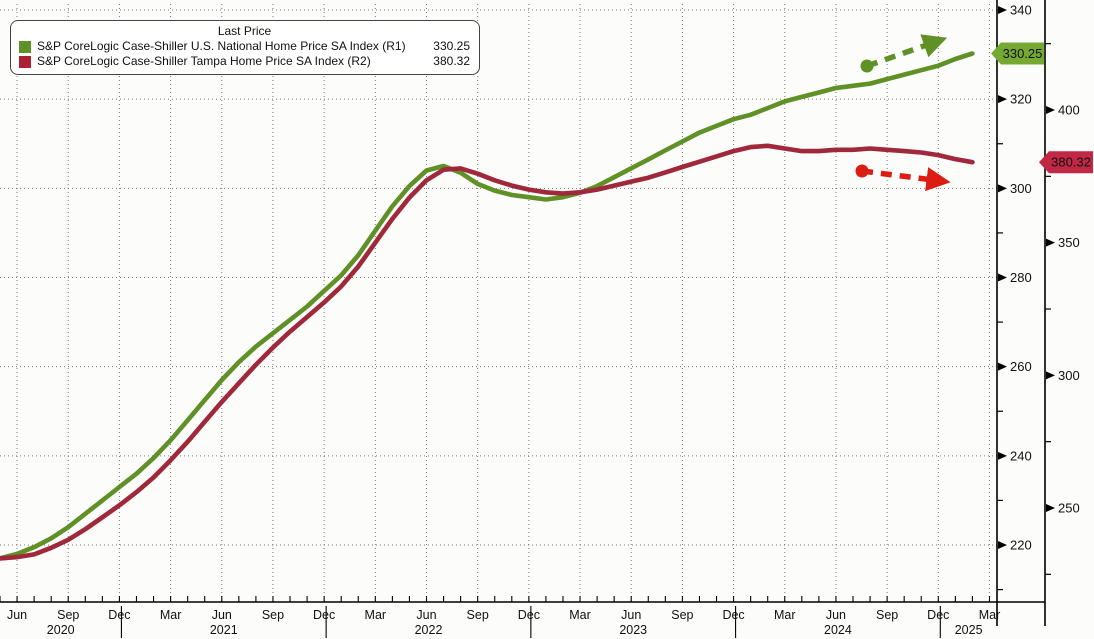  I want to click on national-trend-arrow, so click(904, 53).